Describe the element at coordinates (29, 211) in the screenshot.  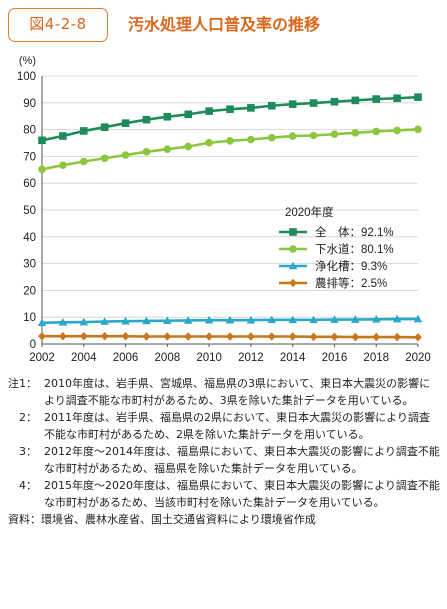
I see `y-tick-label: 50` at that location.